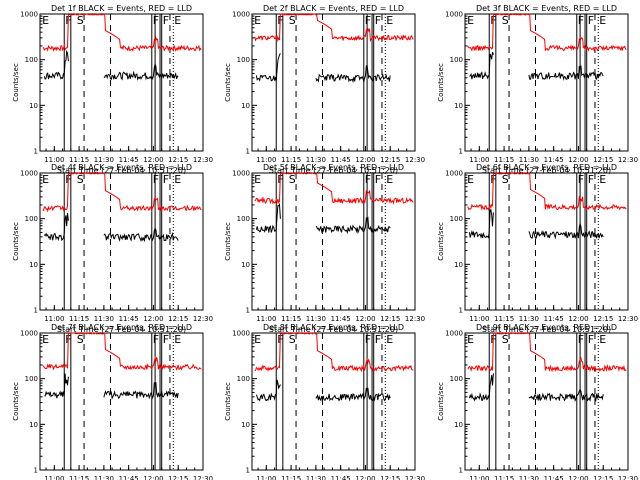  What do you see at coordinates (546, 8) in the screenshot?
I see `panel-title: Det 3f BLACK = Events, RED = LLD` at bounding box center [546, 8].